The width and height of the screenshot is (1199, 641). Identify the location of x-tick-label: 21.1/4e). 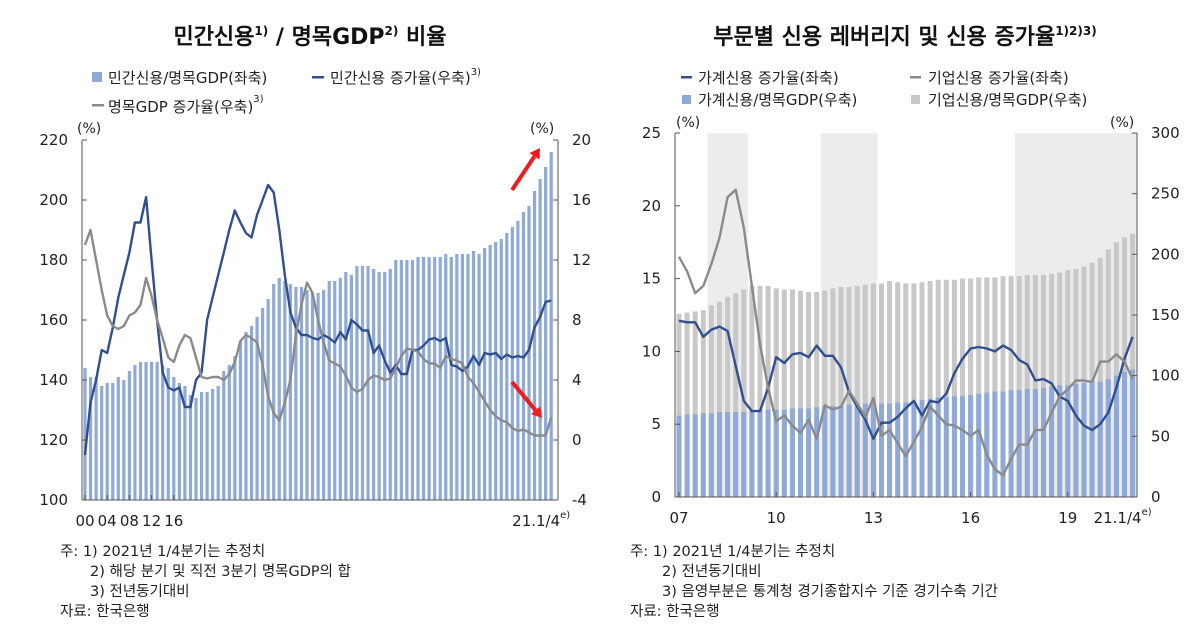
(1123, 517).